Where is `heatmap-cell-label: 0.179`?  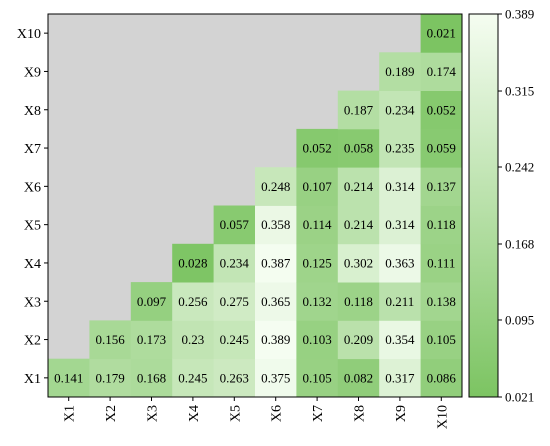
heatmap-cell-label: 0.179 is located at coordinates (109, 377).